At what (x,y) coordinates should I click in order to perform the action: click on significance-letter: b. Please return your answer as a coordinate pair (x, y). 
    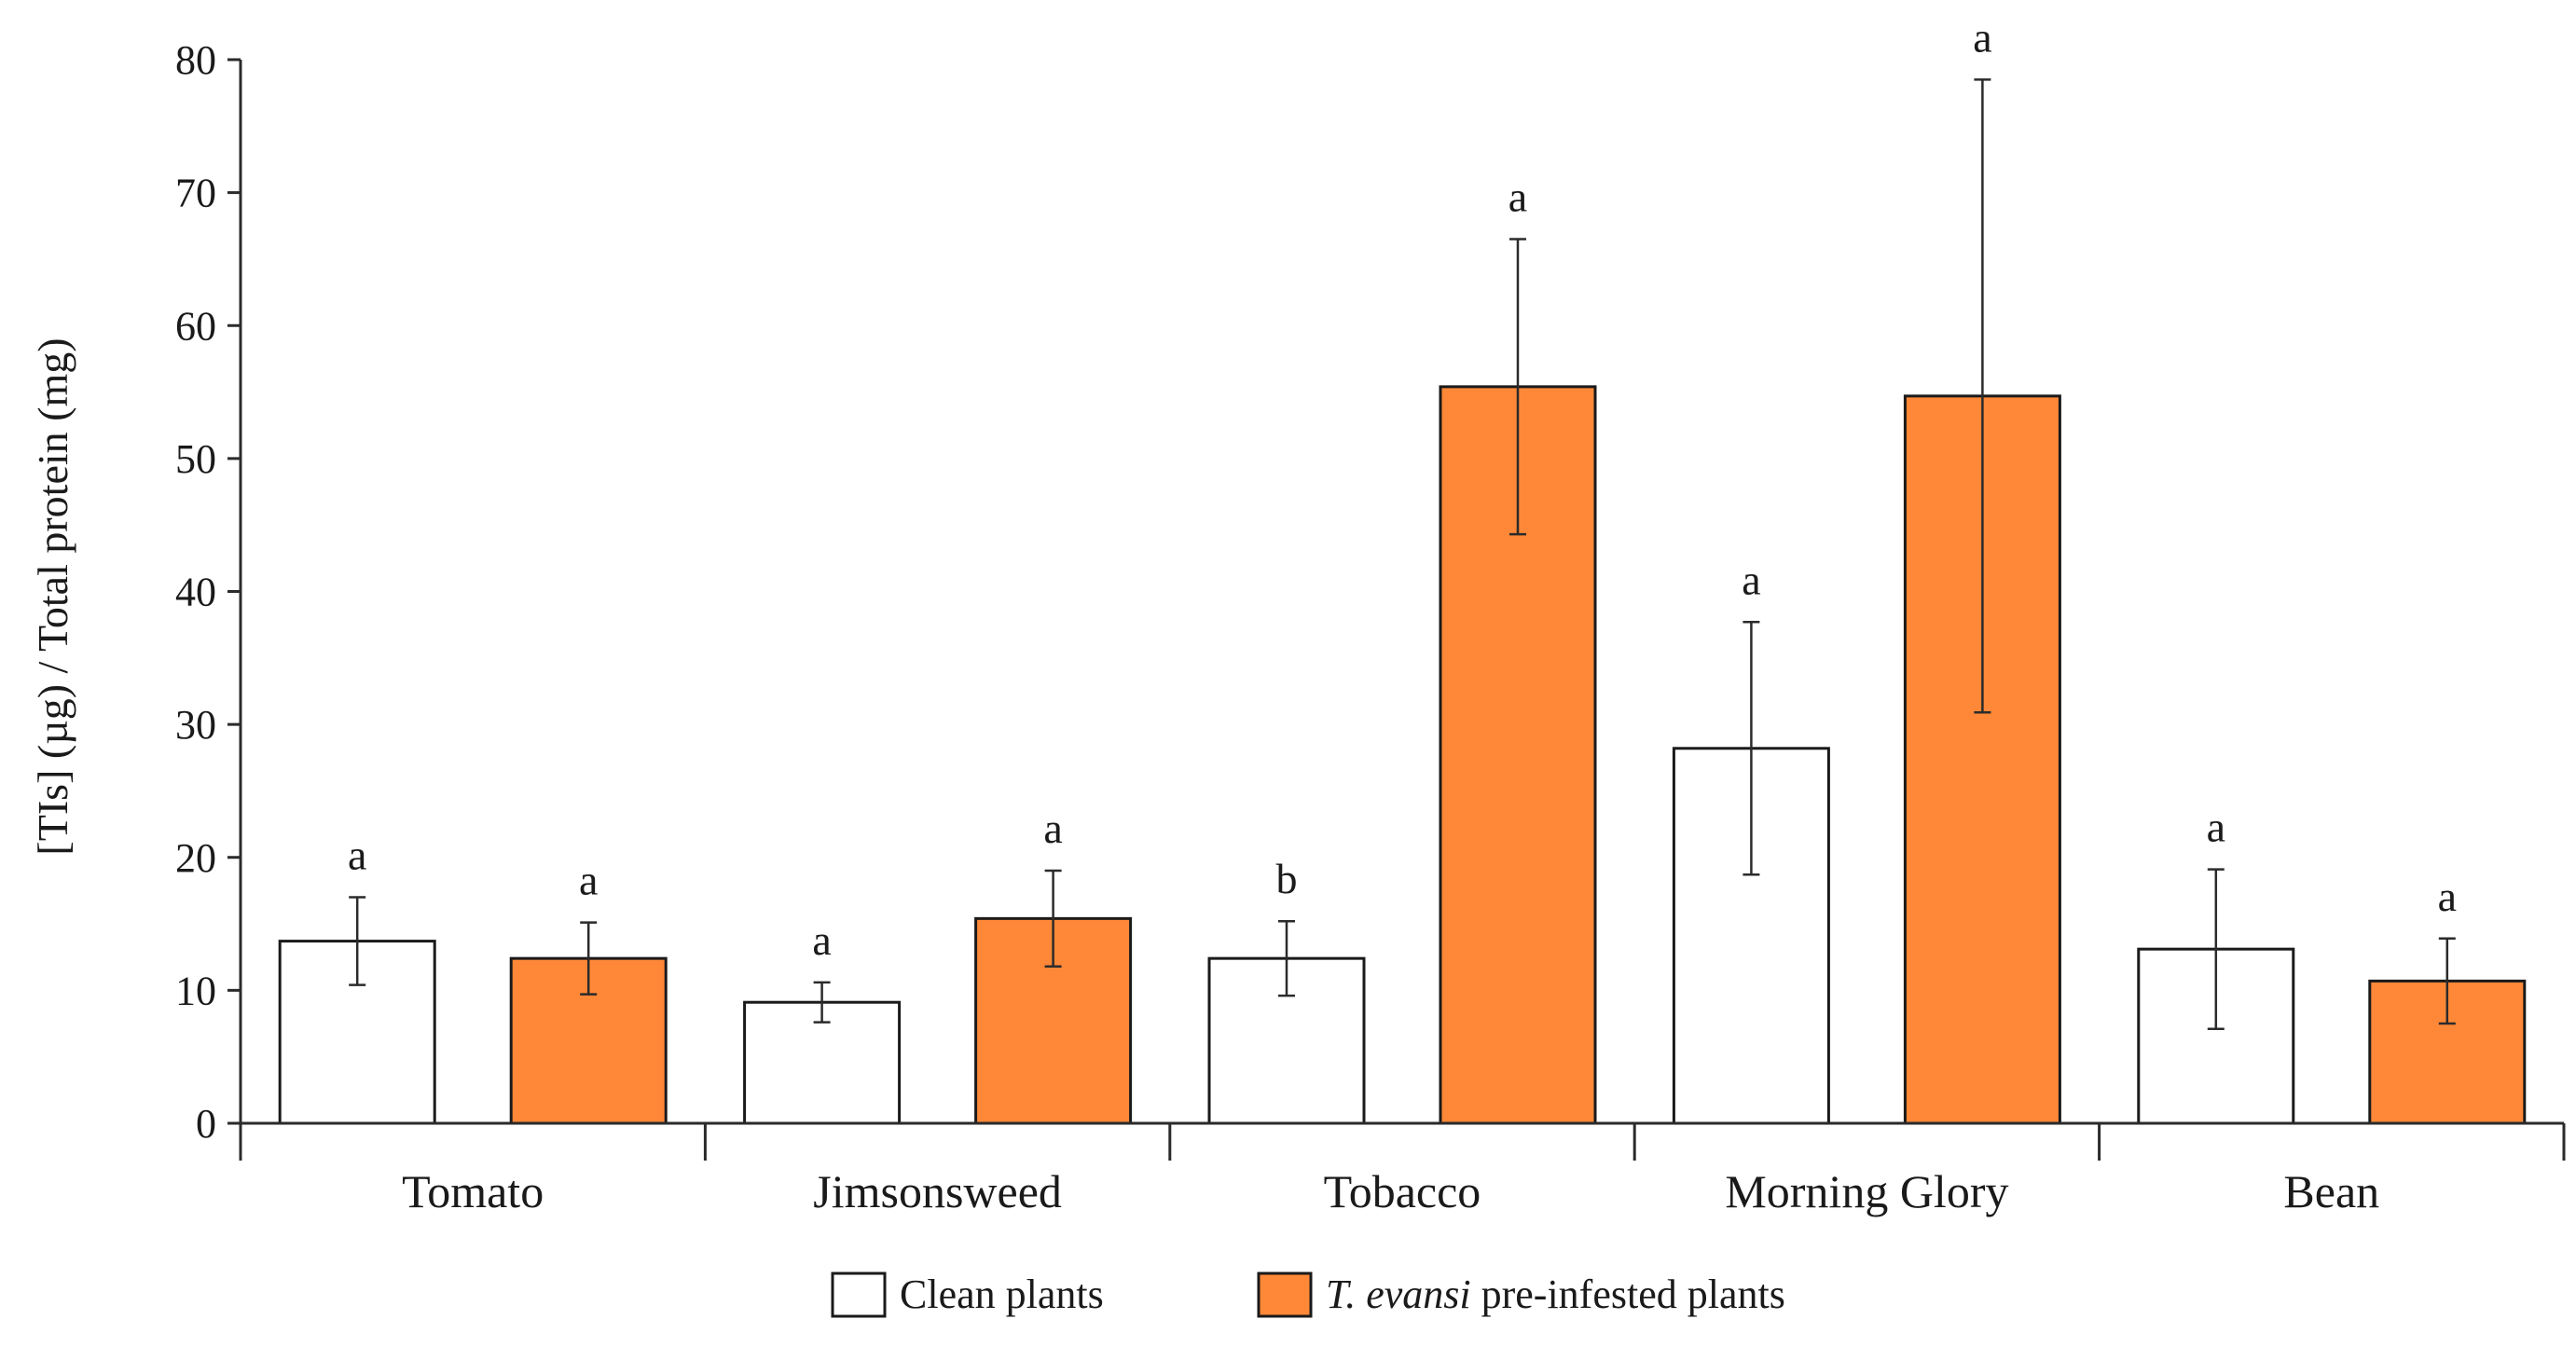
    Looking at the image, I should click on (1287, 878).